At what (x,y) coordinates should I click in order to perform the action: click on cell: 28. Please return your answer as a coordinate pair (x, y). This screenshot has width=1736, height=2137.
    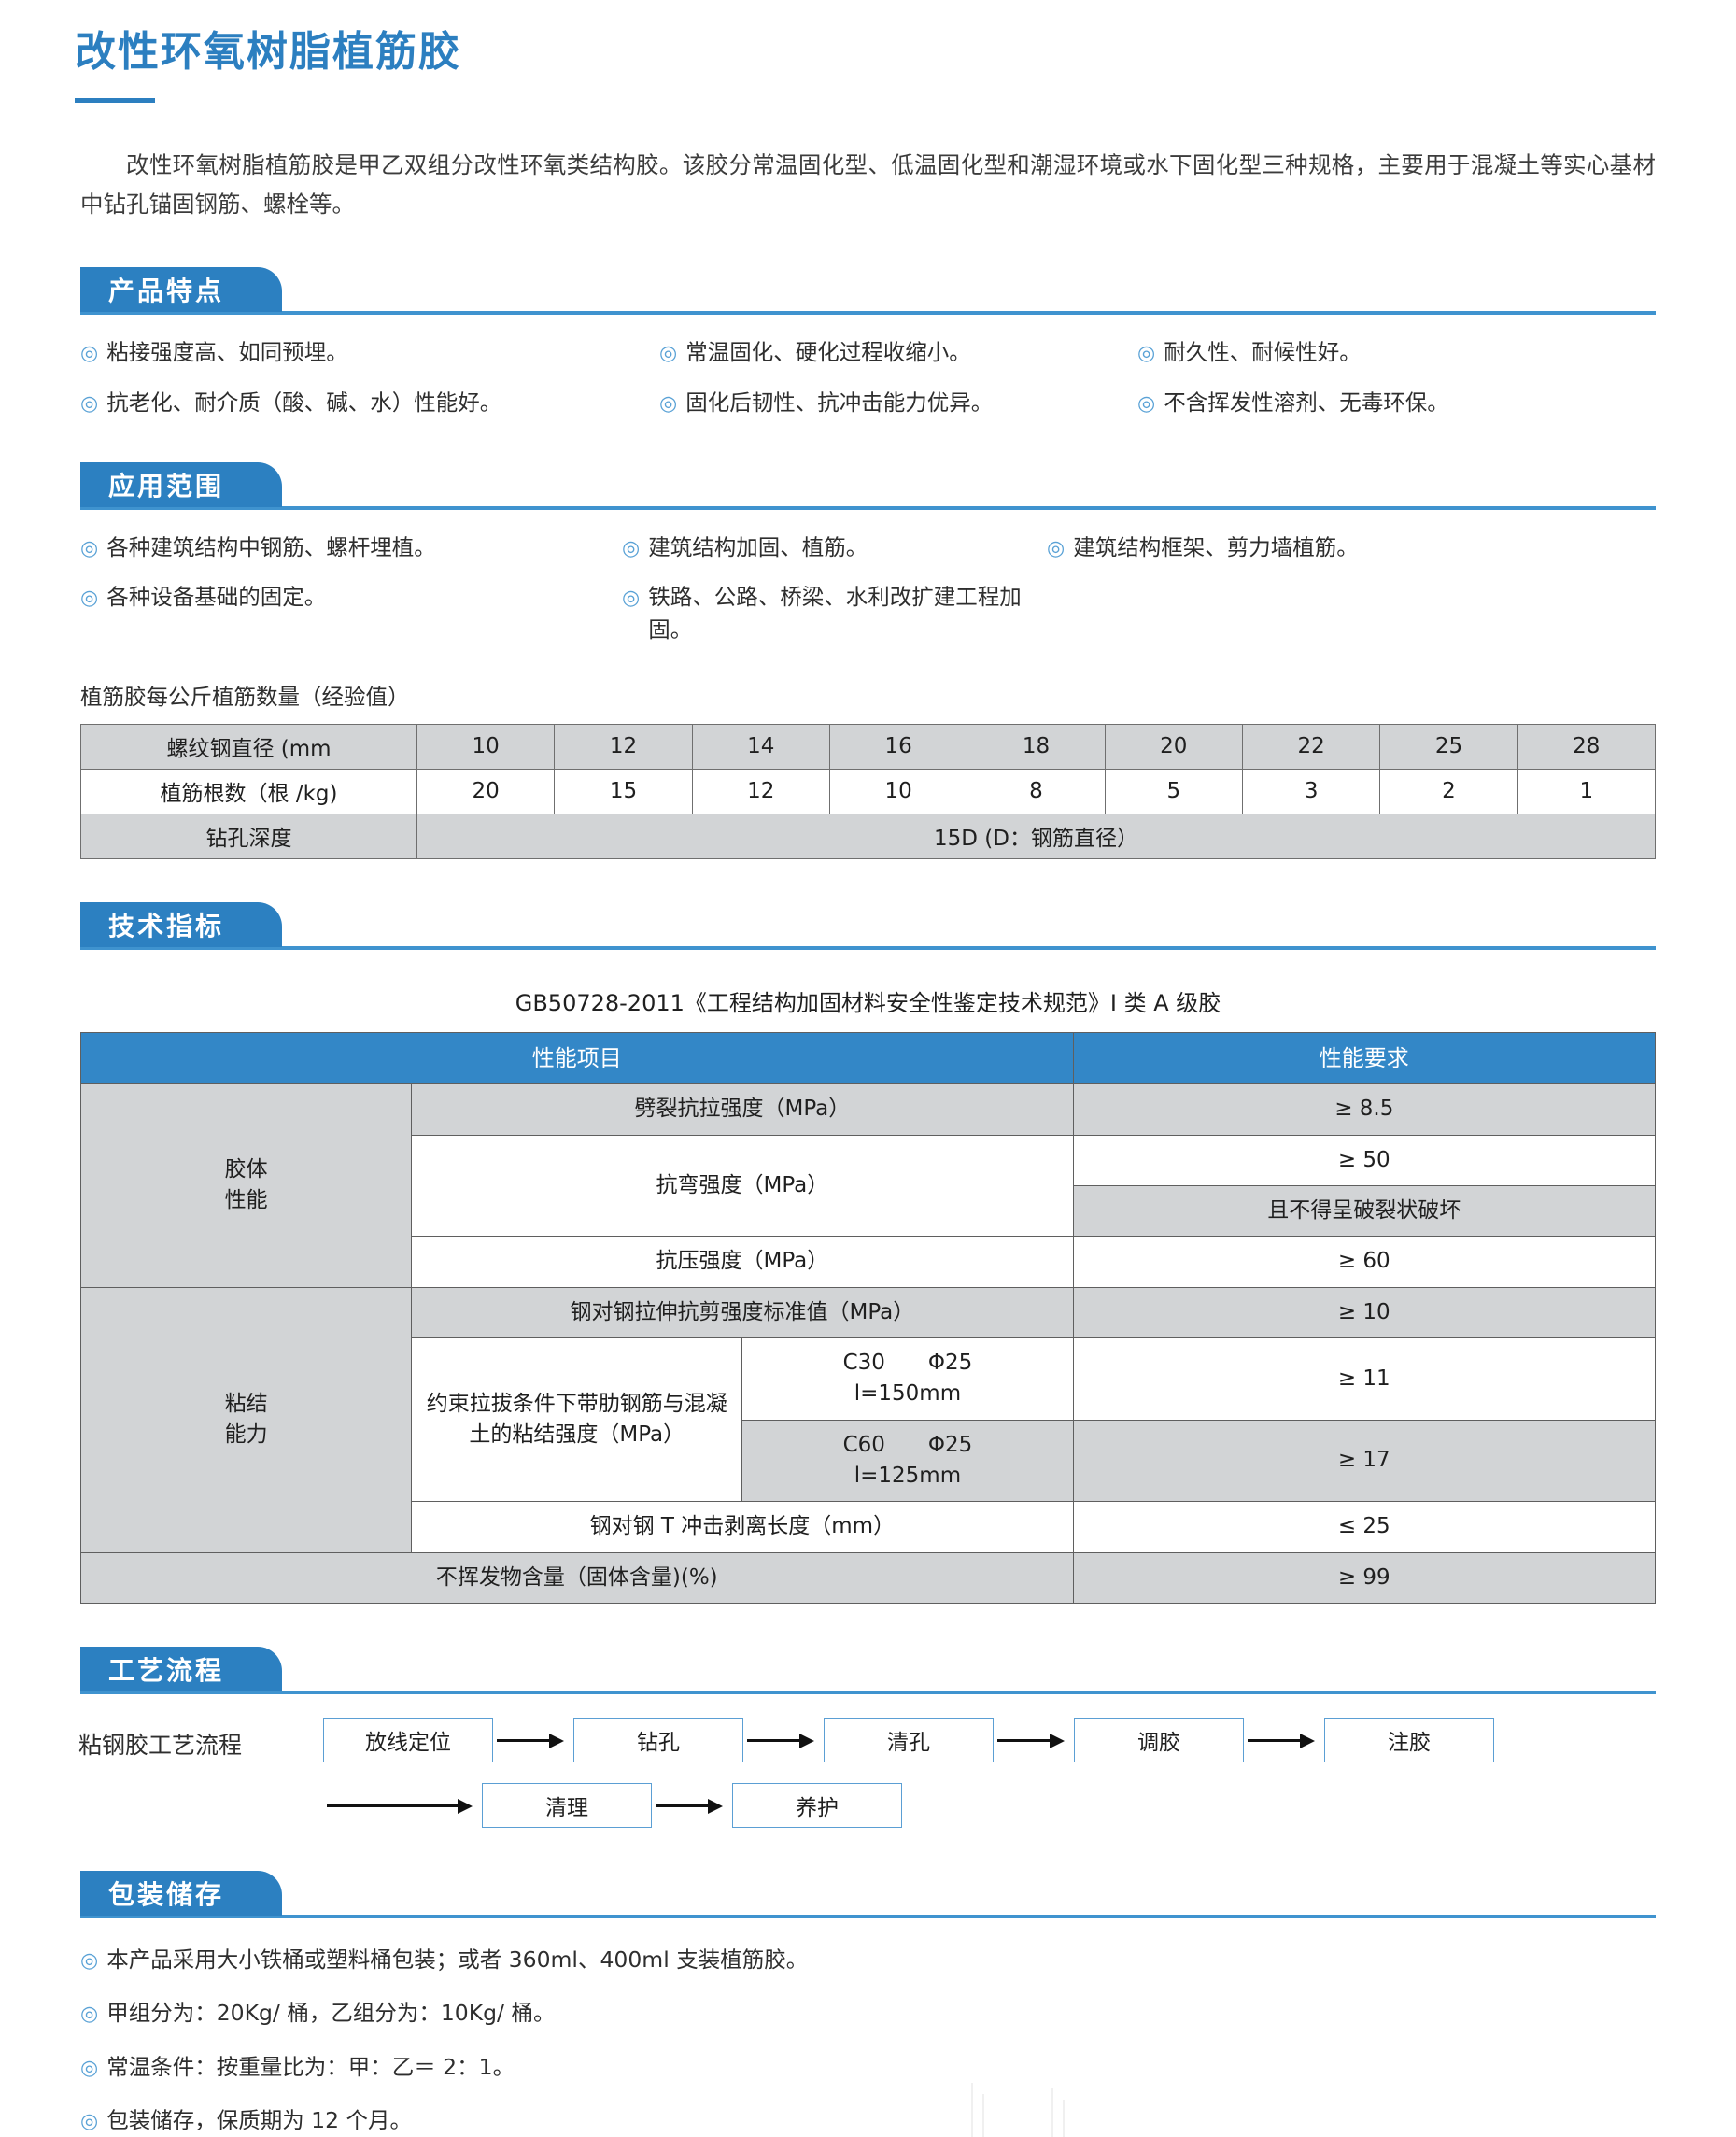
    Looking at the image, I should click on (1587, 746).